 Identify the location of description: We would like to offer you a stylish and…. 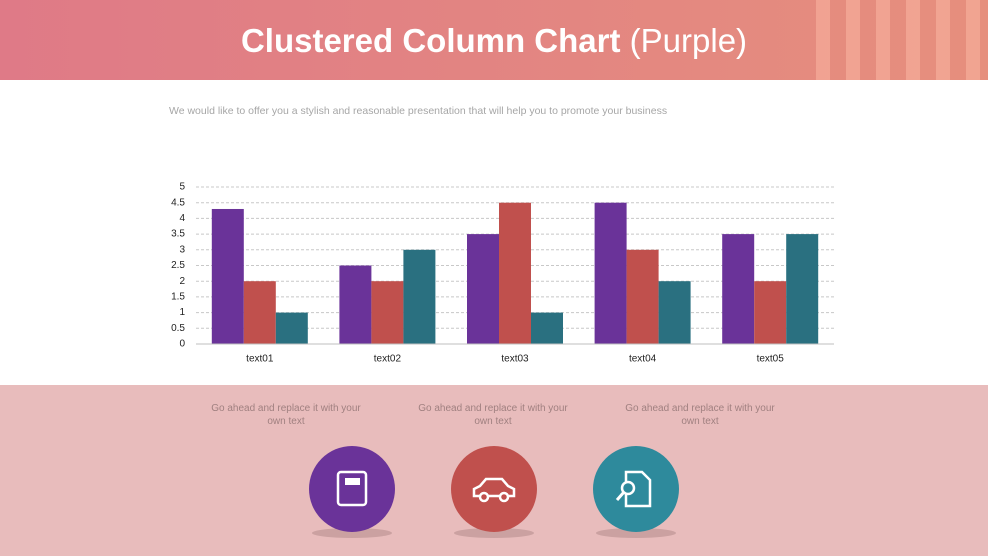
(418, 111).